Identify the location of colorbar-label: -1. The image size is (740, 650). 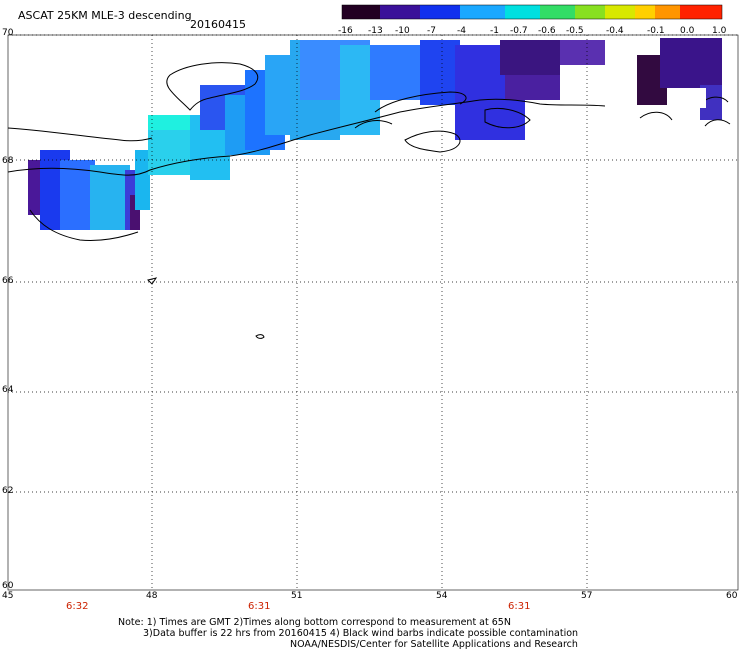
(494, 31).